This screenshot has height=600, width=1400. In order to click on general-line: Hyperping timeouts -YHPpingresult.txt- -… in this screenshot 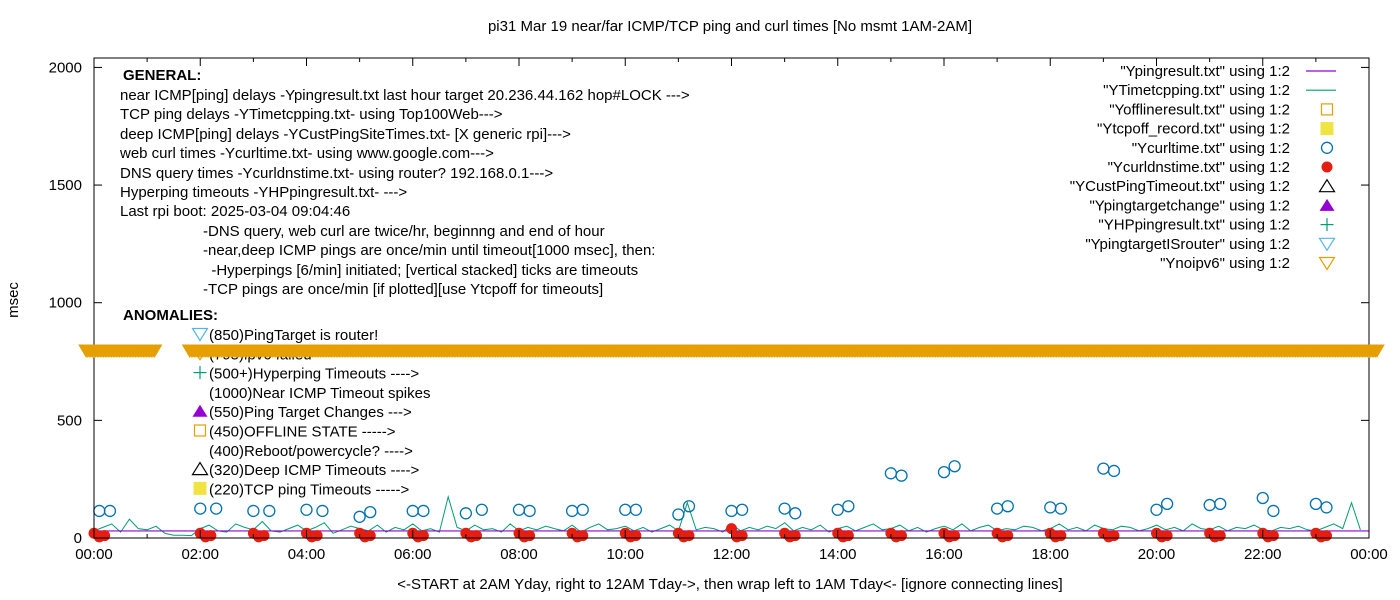, I will do `click(263, 192)`.